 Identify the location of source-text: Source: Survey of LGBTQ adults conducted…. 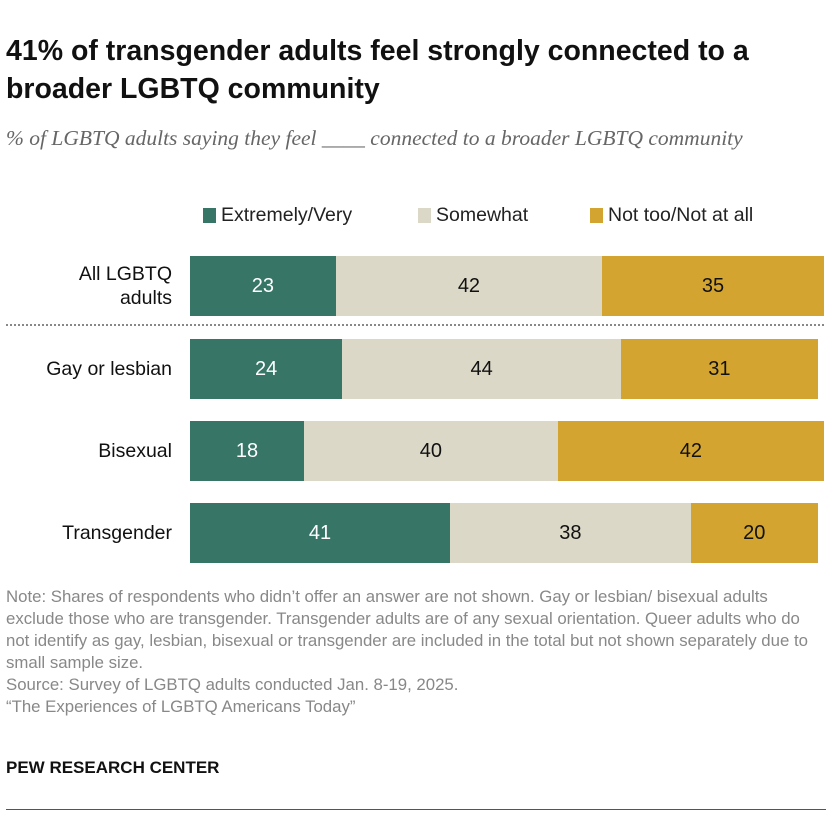
(232, 684).